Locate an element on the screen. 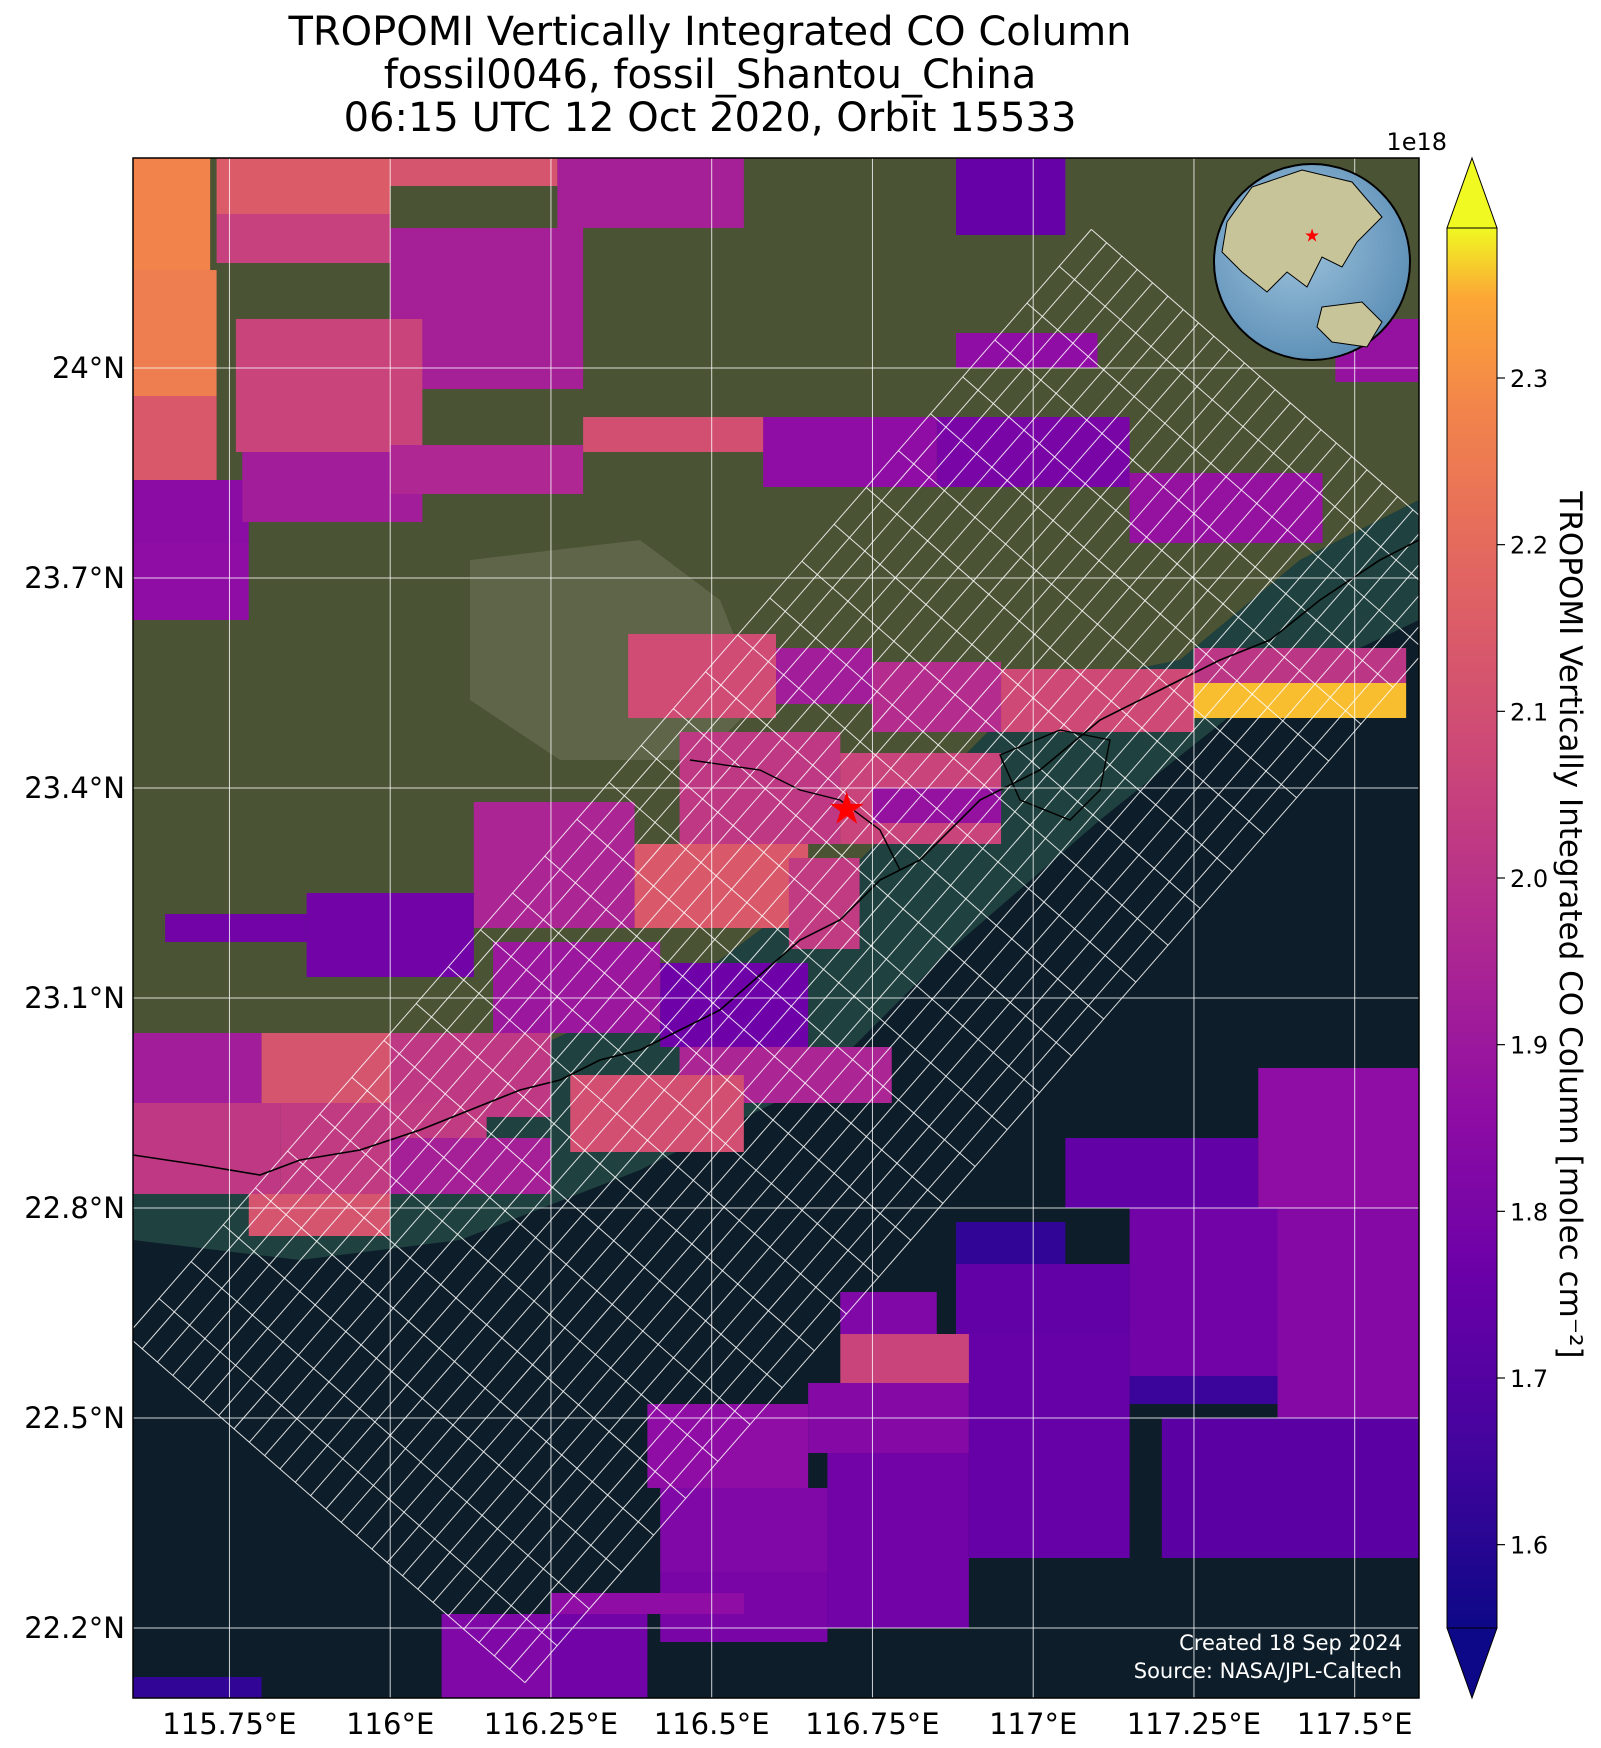 The width and height of the screenshot is (1601, 1748). lat-tick-label: 24°N is located at coordinates (88, 368).